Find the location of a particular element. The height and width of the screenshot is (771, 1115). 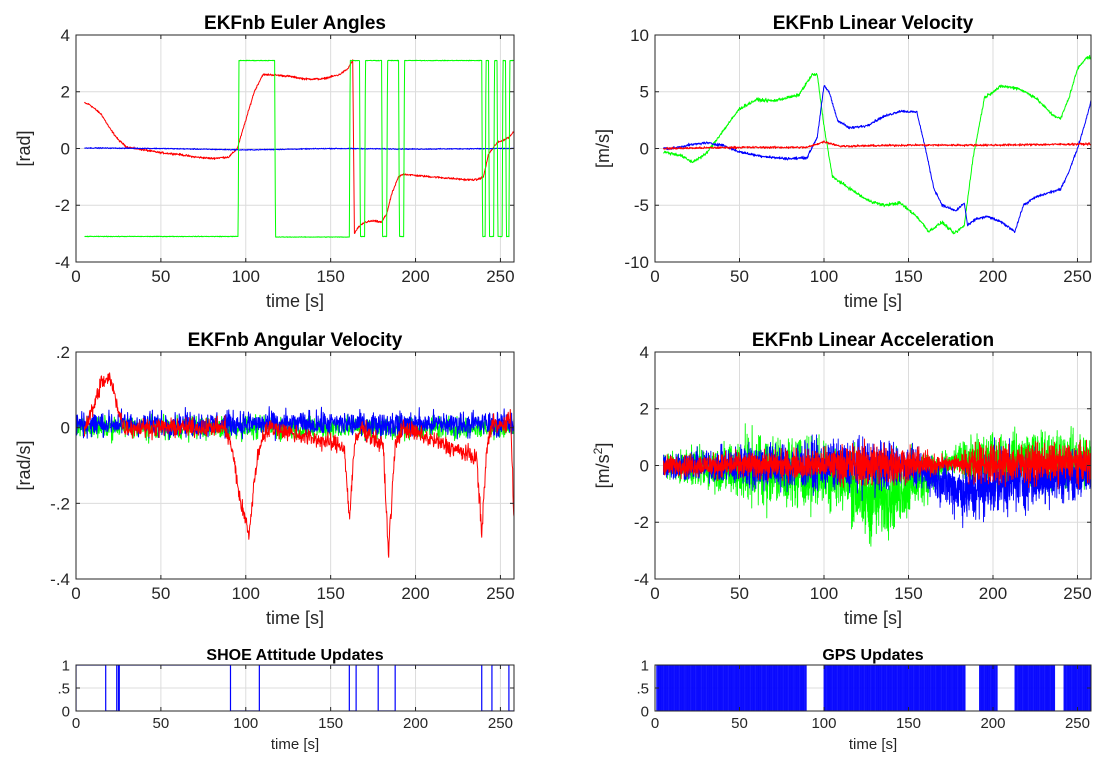

panel-gps: 0 50 100 150 200 250 0 .5 1 GPS Updates time [s] is located at coordinates (864, 700).